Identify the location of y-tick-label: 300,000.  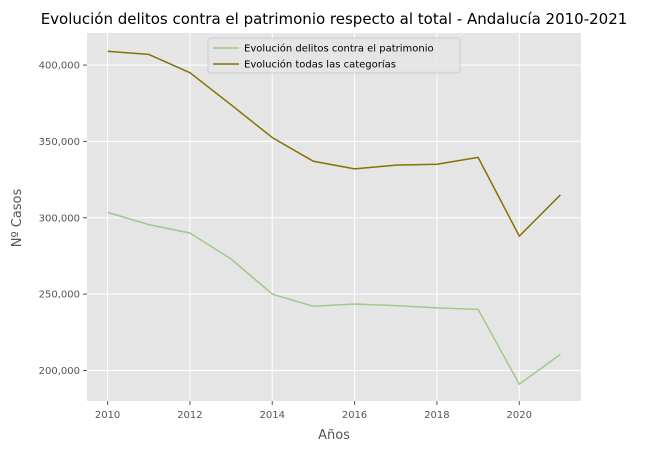
(59, 218).